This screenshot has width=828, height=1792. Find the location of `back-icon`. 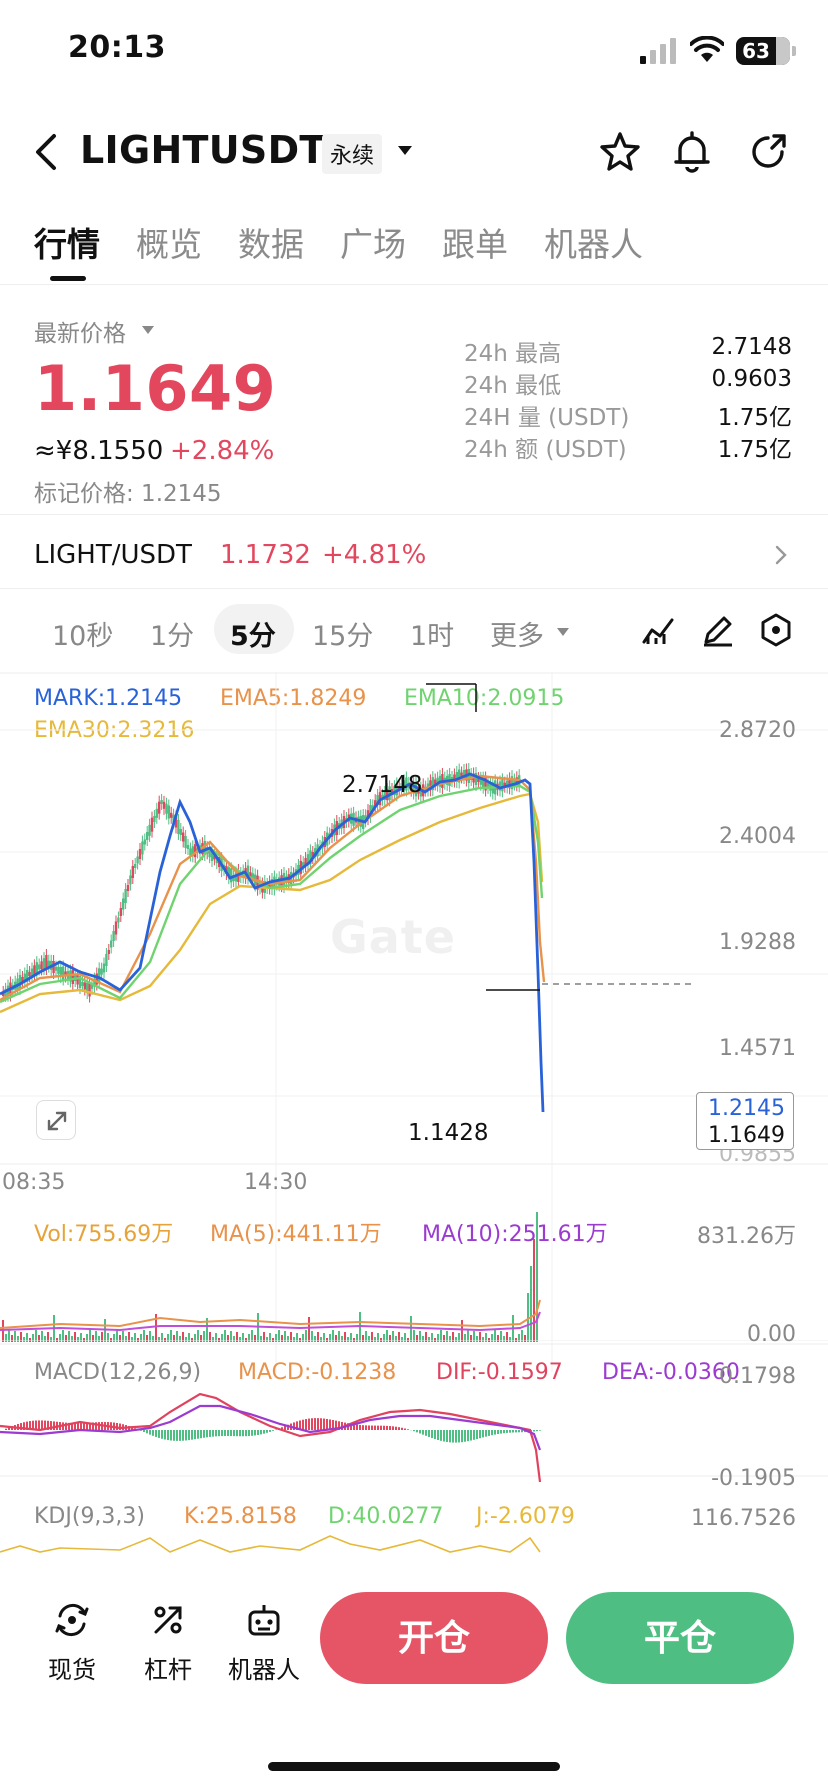

back-icon is located at coordinates (47, 152).